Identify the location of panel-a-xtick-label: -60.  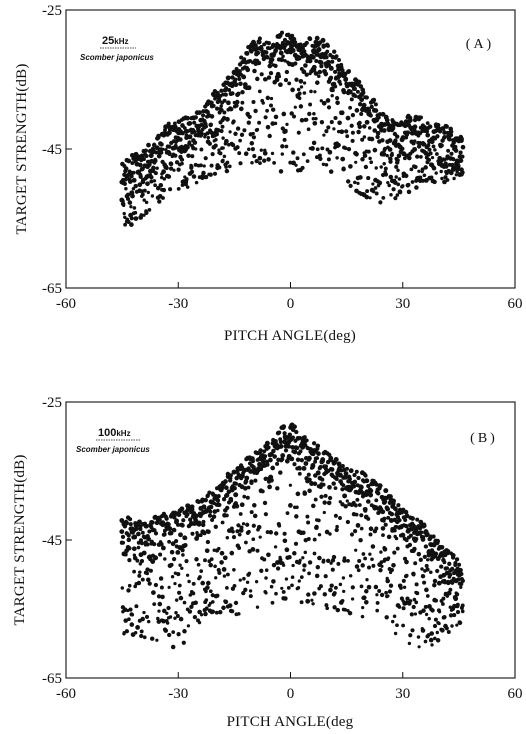
(66, 304).